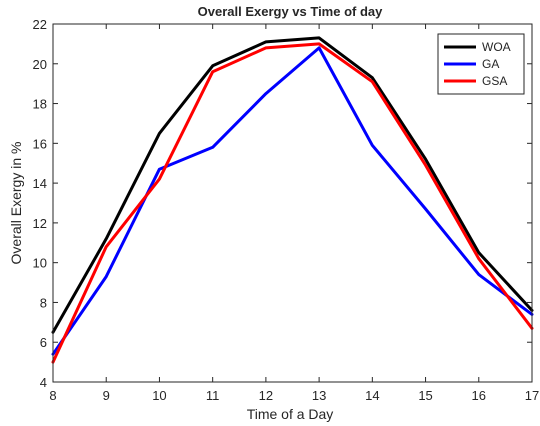 The width and height of the screenshot is (540, 426). Describe the element at coordinates (290, 414) in the screenshot. I see `x-axis-title: Time of a Day` at that location.